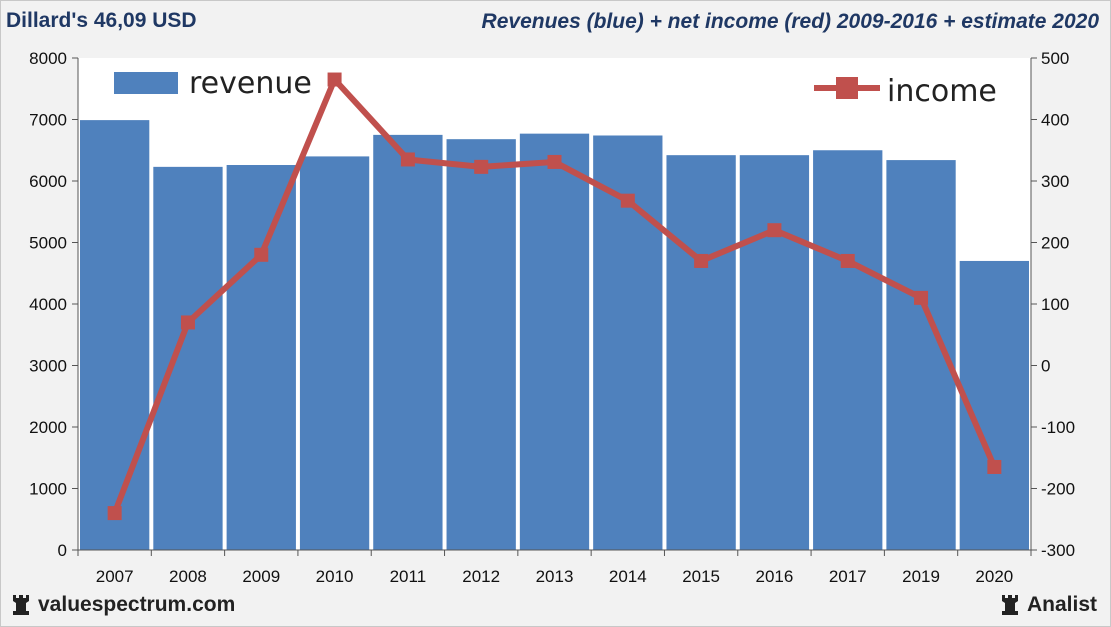  Describe the element at coordinates (261, 357) in the screenshot. I see `revenue-bar-2009` at that location.